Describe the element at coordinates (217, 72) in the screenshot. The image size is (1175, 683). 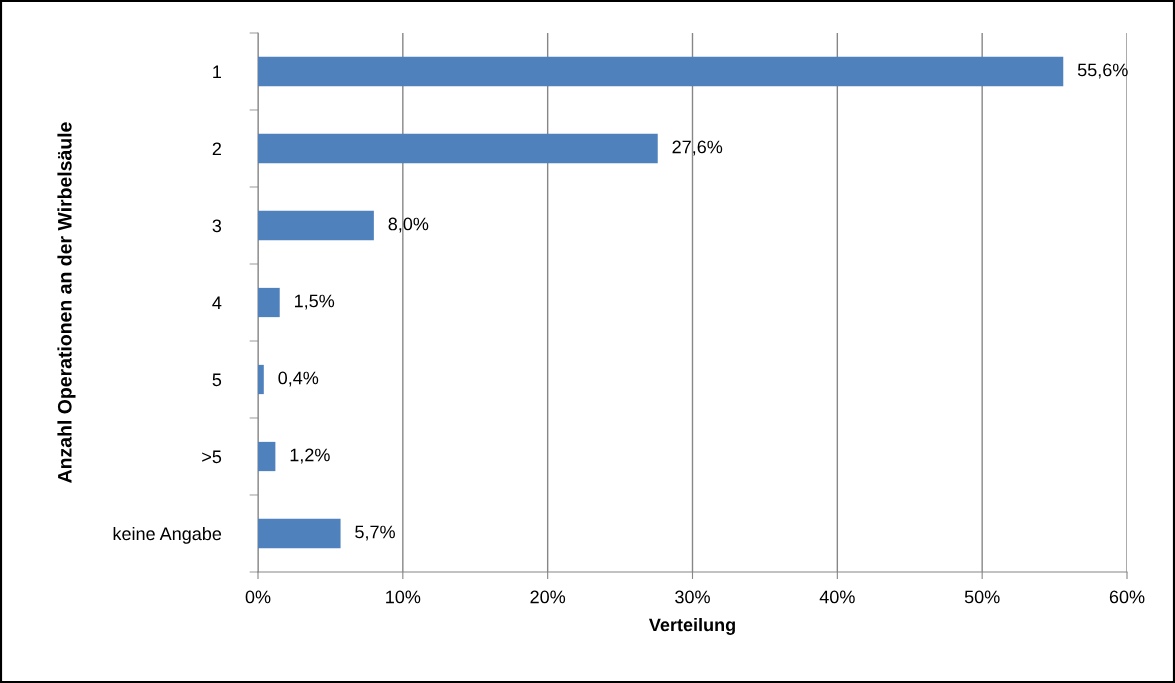
I see `y-tick-label: 1` at that location.